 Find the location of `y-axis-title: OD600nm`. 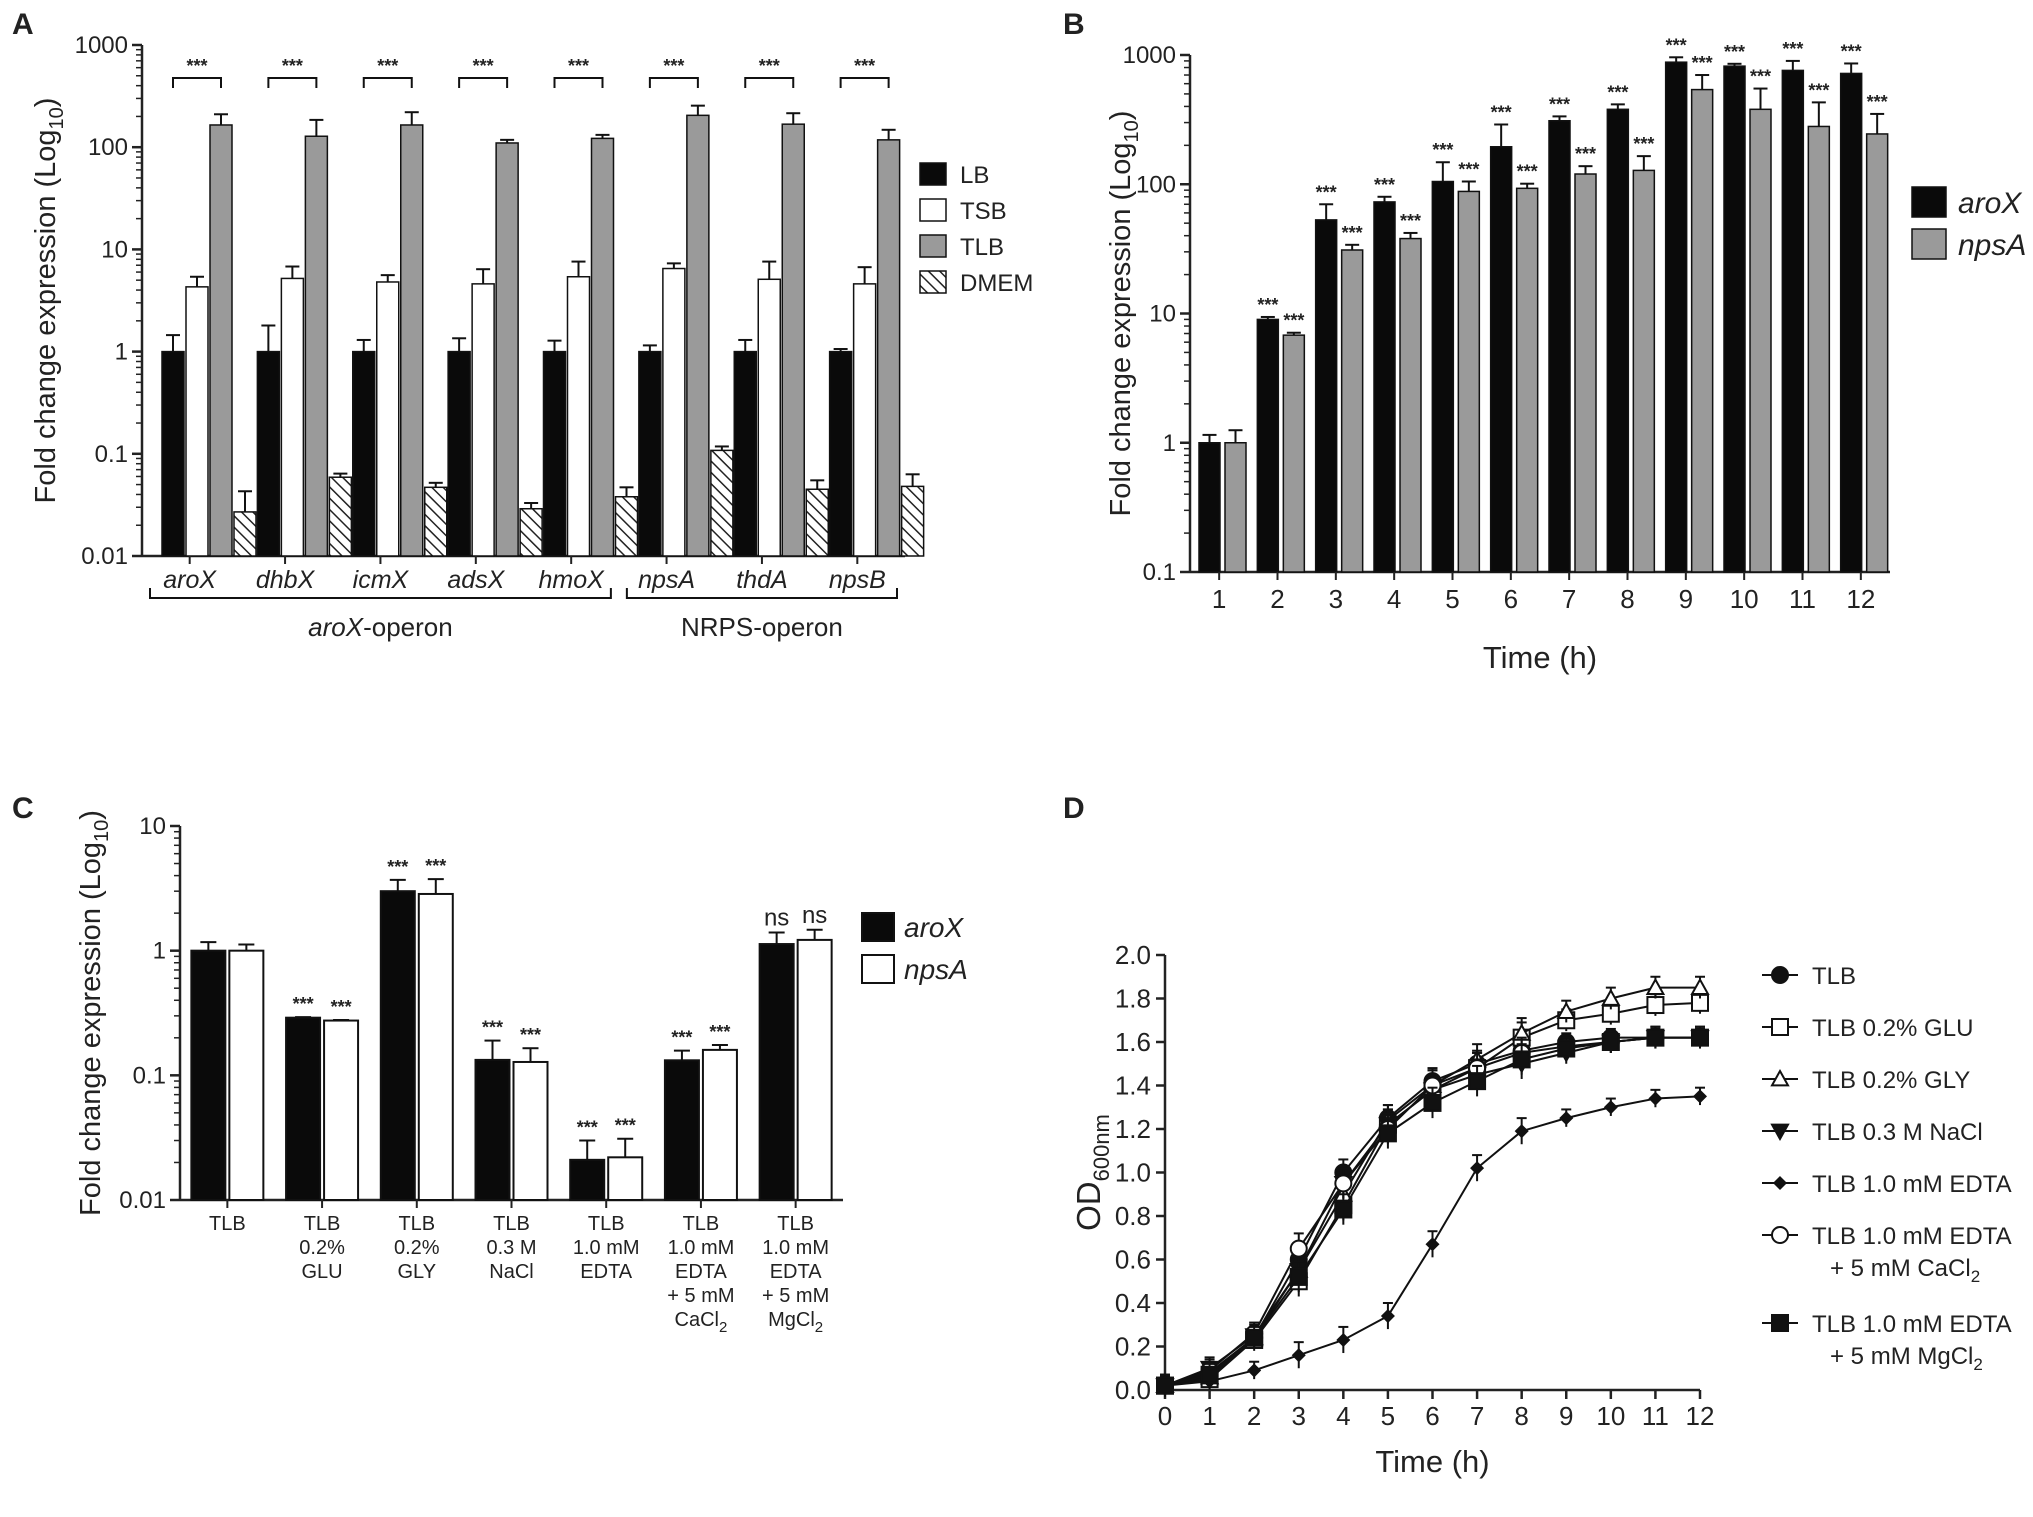

y-axis-title: OD600nm is located at coordinates (1092, 1172).